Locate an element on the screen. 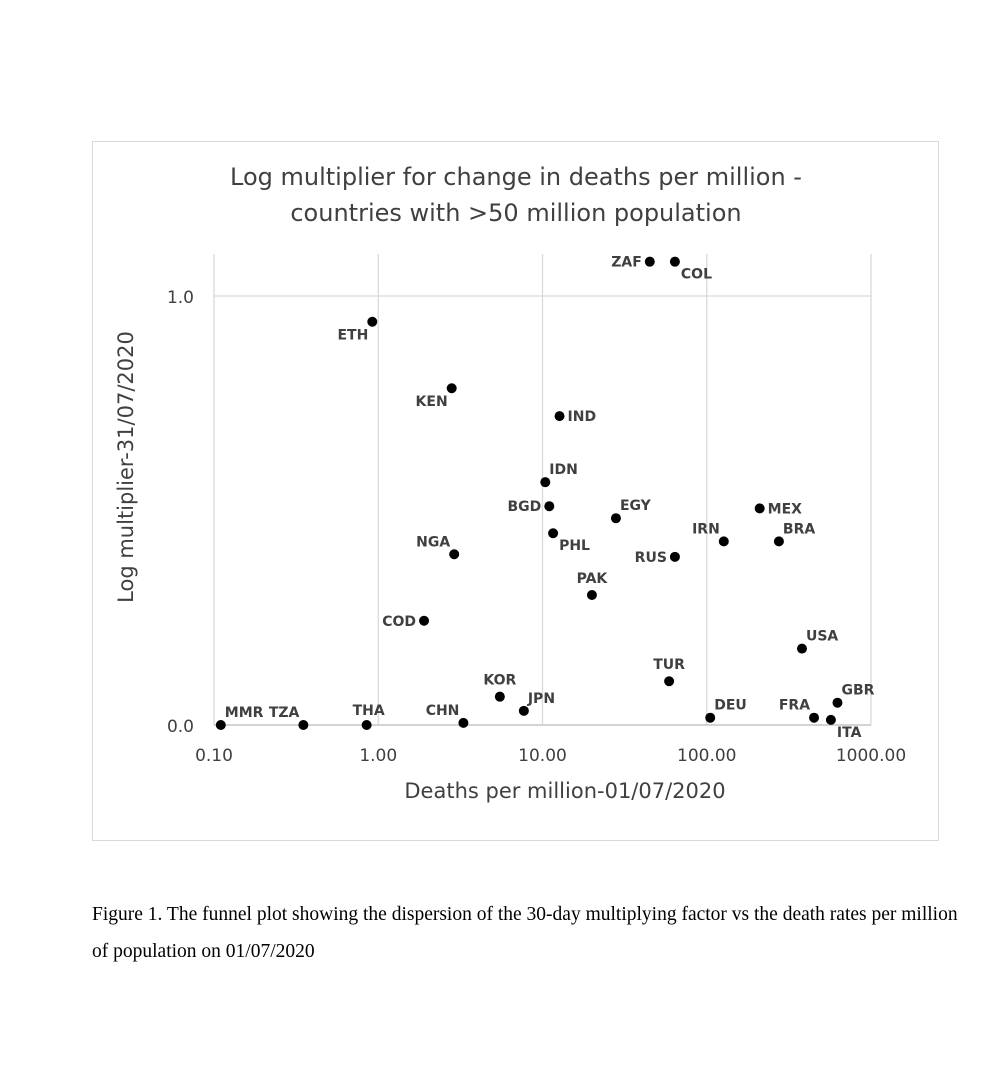  data-point-tza is located at coordinates (303, 725).